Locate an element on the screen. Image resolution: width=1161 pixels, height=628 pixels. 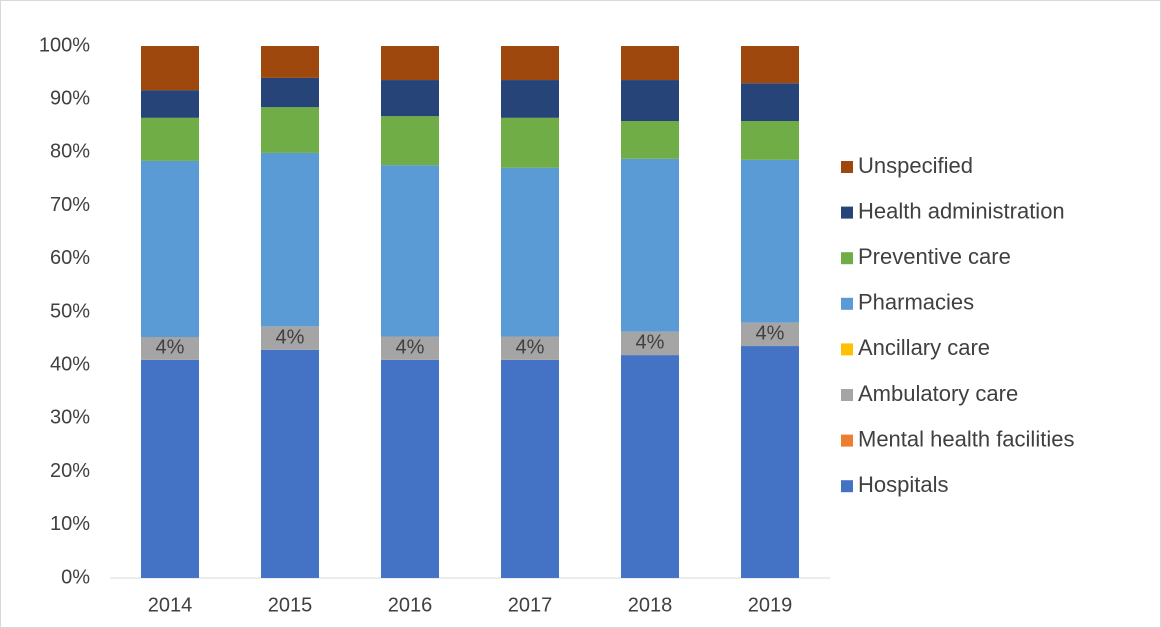
legend-label: Health administration is located at coordinates (961, 210).